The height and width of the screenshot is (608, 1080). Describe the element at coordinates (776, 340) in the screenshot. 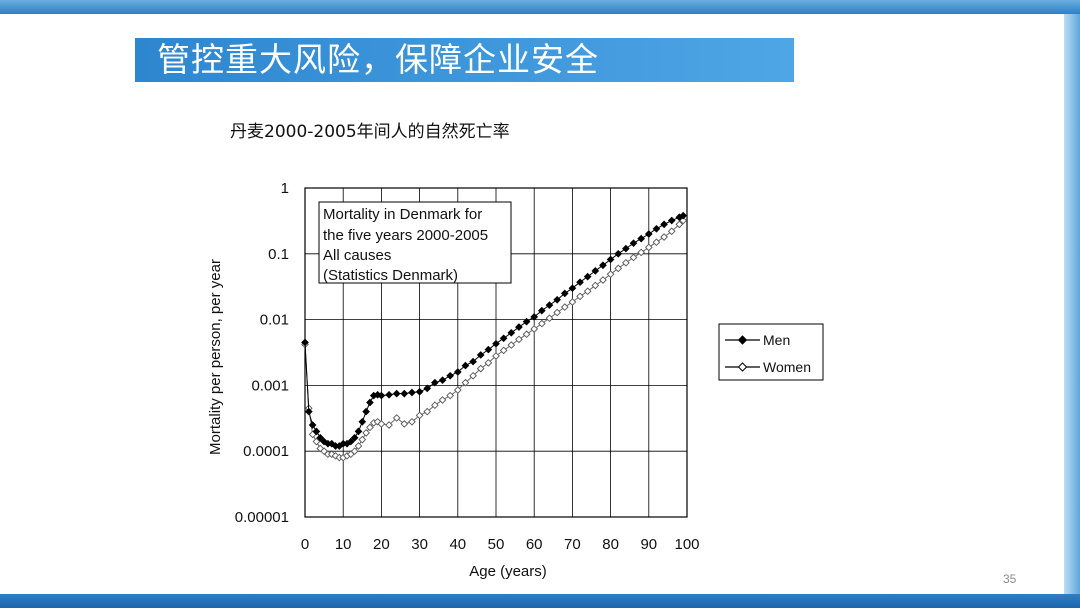

I see `legend-men-label: Men` at that location.